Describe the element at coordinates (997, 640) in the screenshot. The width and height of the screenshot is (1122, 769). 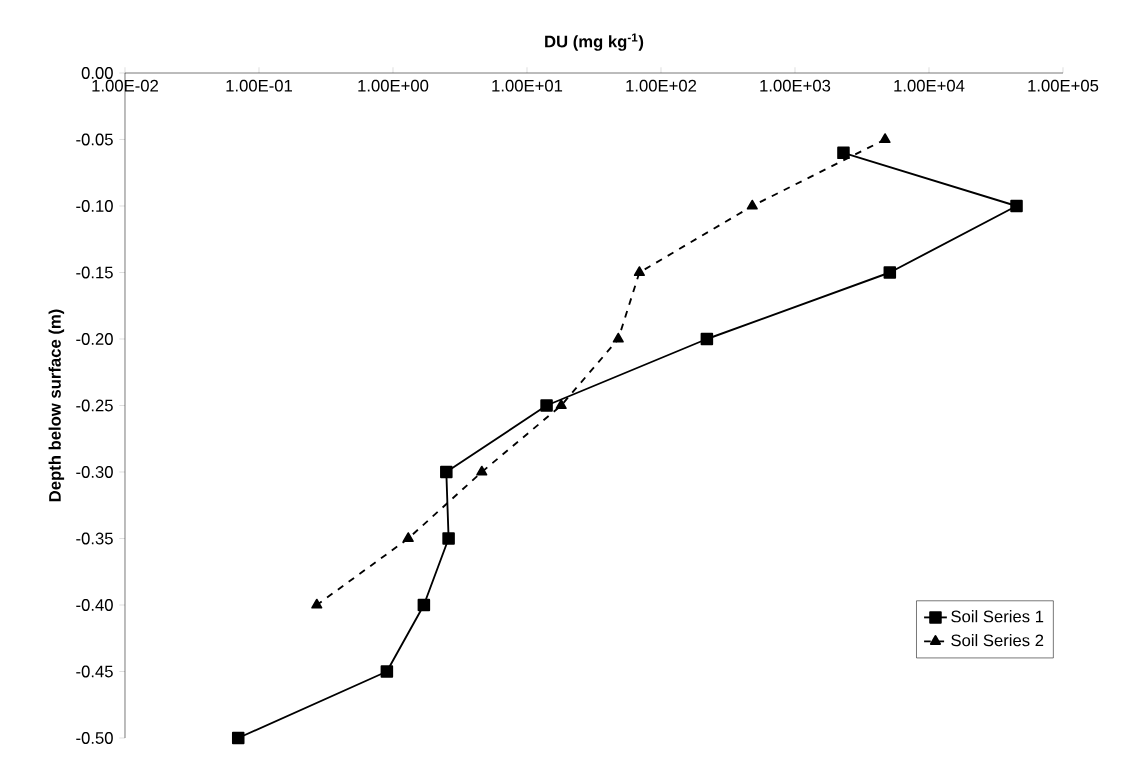
I see `legend-label: Soil Series 2` at that location.